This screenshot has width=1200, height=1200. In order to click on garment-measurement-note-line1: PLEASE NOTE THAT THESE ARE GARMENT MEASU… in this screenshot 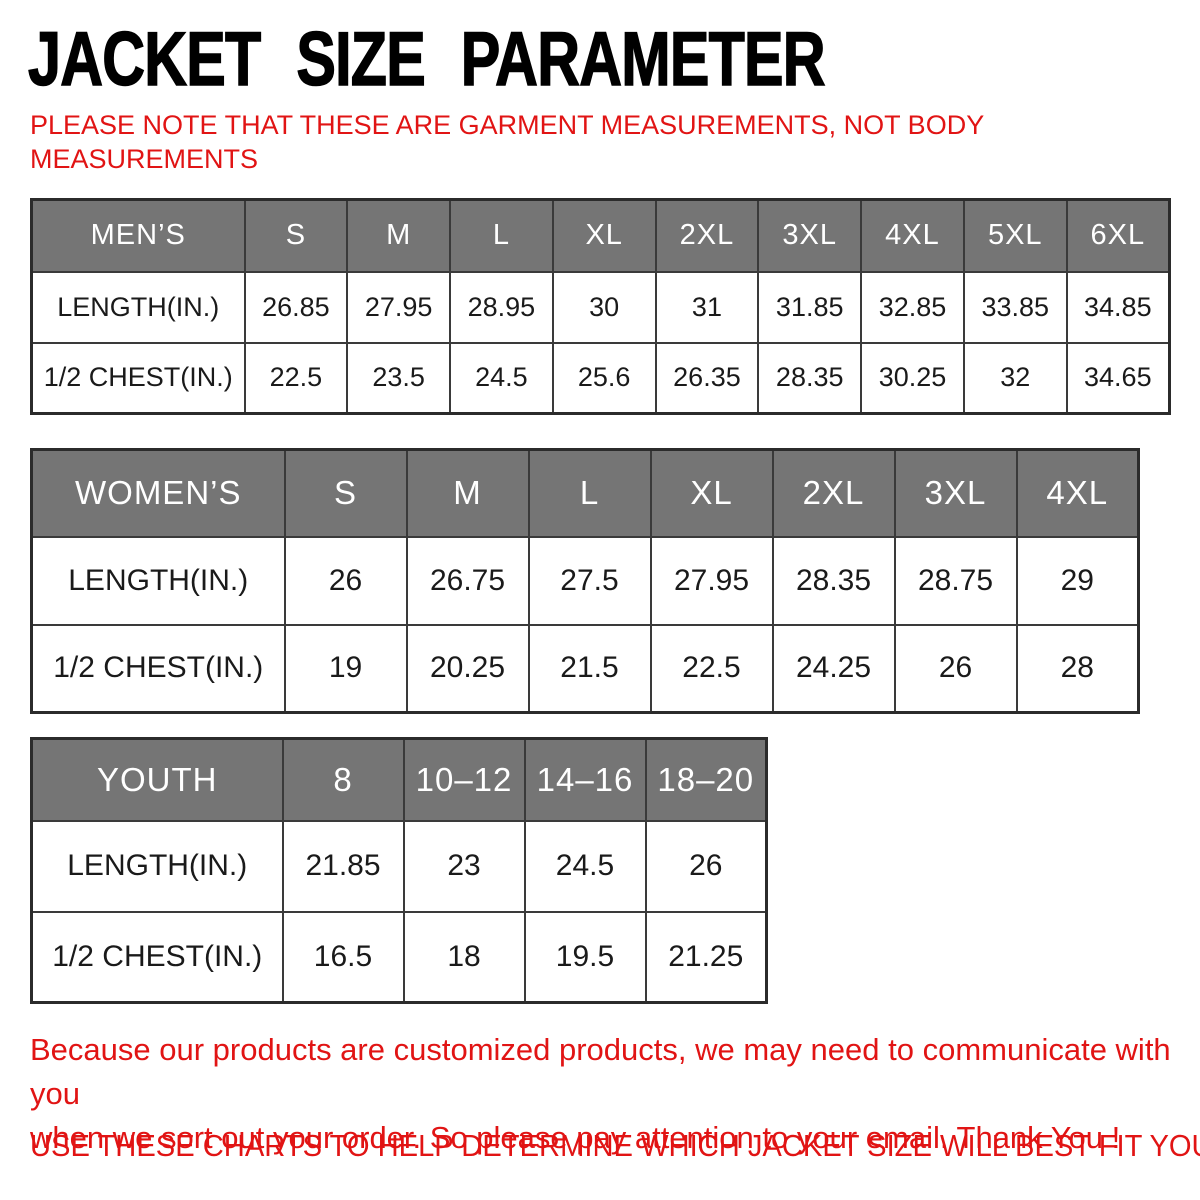, I will do `click(507, 125)`.